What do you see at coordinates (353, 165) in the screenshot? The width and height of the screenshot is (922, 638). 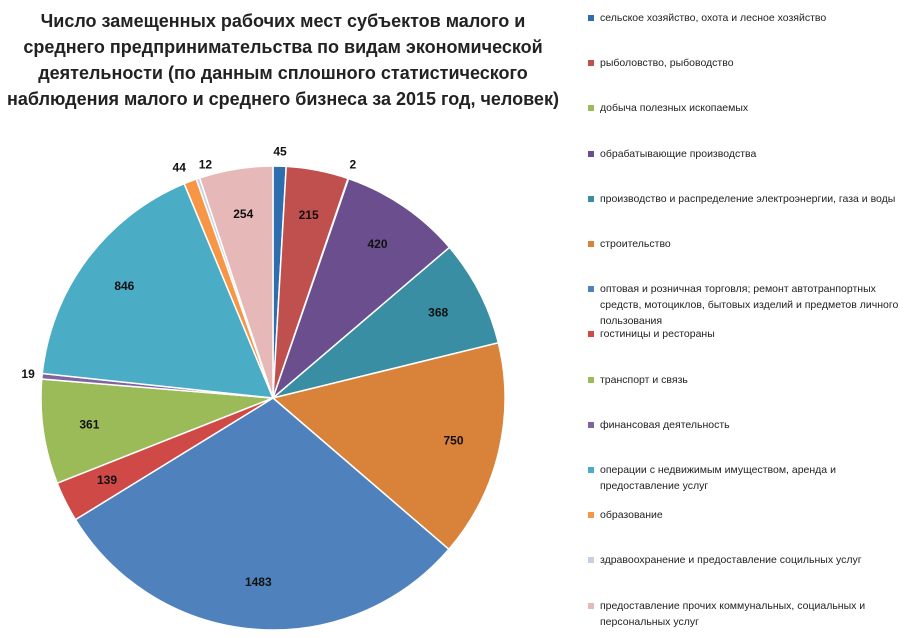 I see `data-label: 2` at bounding box center [353, 165].